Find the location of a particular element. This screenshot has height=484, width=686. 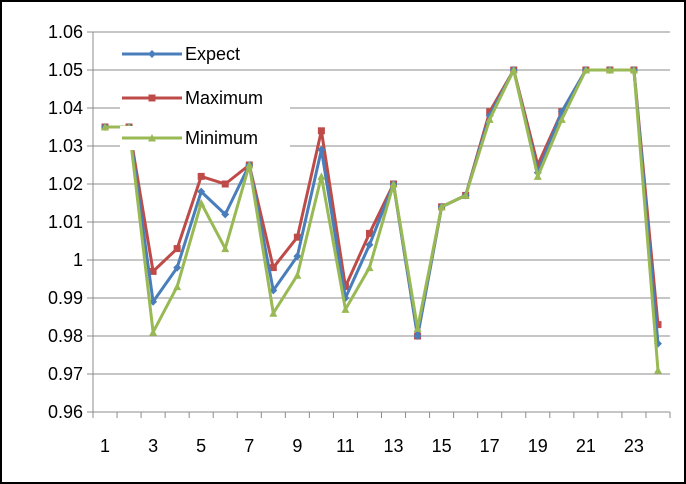

legend-entry-expect: Expect is located at coordinates (205, 54).